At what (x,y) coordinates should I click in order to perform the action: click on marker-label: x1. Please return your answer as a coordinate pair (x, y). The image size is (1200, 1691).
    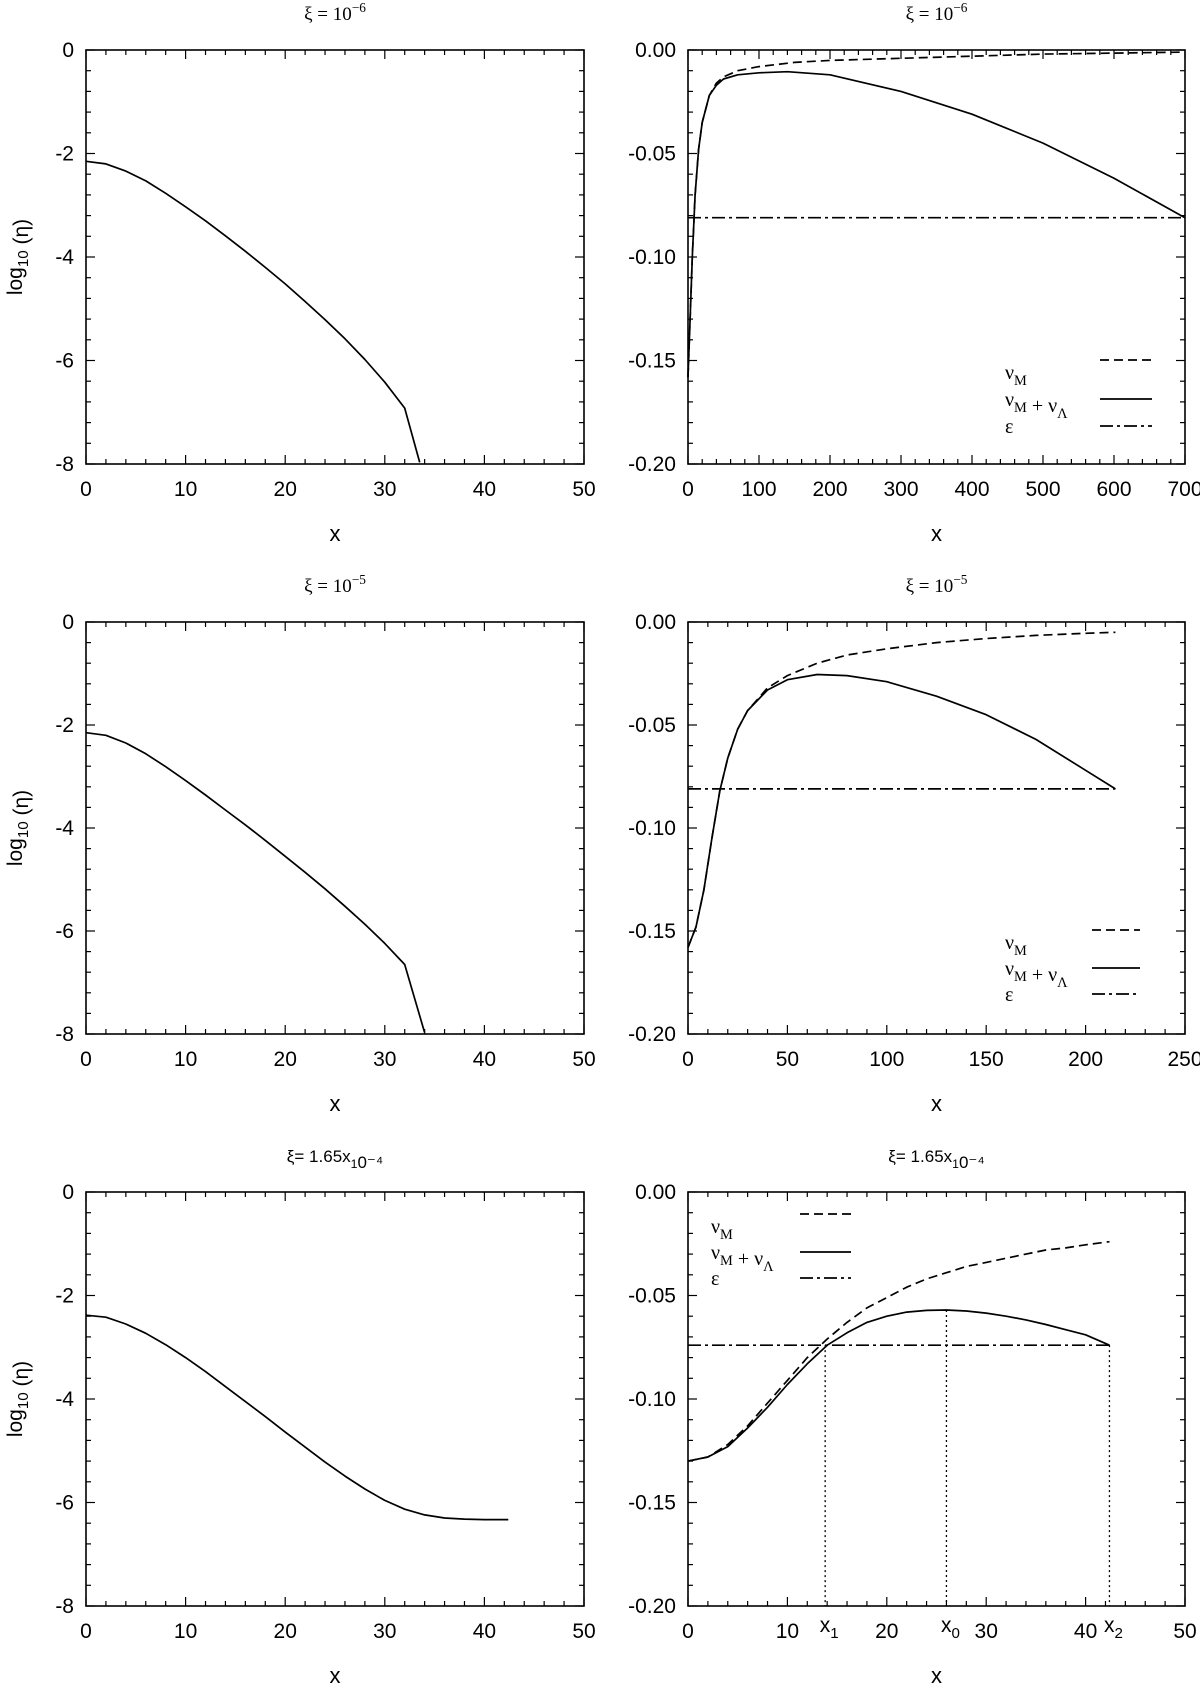
    Looking at the image, I should click on (829, 1628).